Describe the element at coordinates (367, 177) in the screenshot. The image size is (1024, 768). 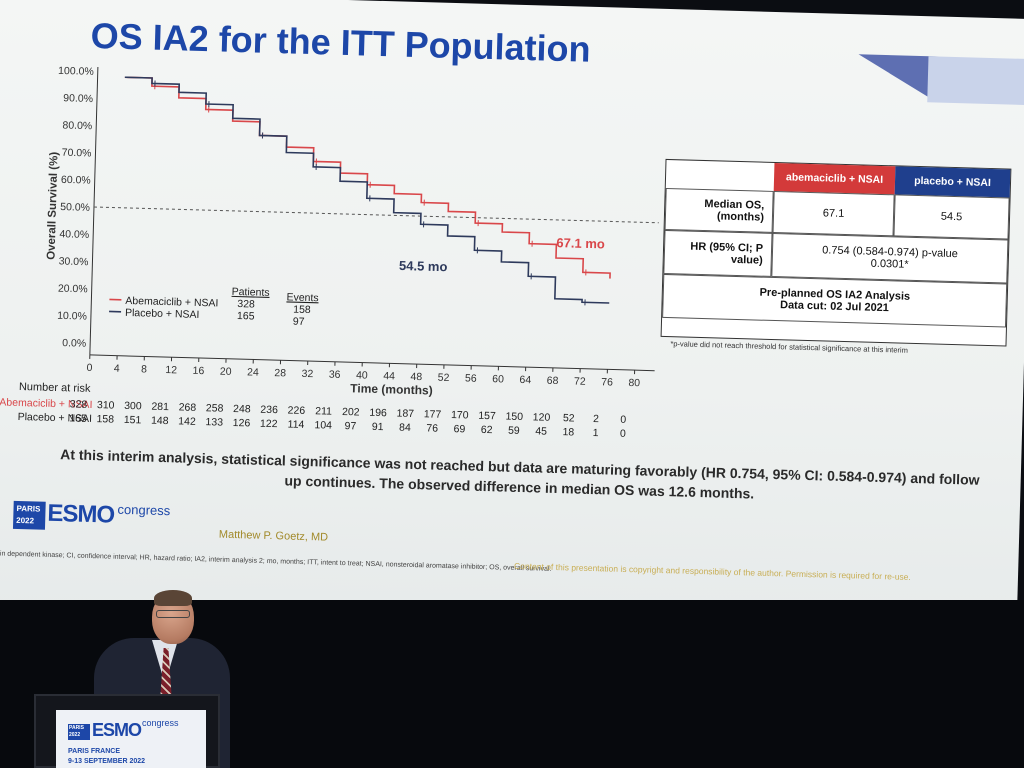
I see `km-curve-abemaciclib` at that location.